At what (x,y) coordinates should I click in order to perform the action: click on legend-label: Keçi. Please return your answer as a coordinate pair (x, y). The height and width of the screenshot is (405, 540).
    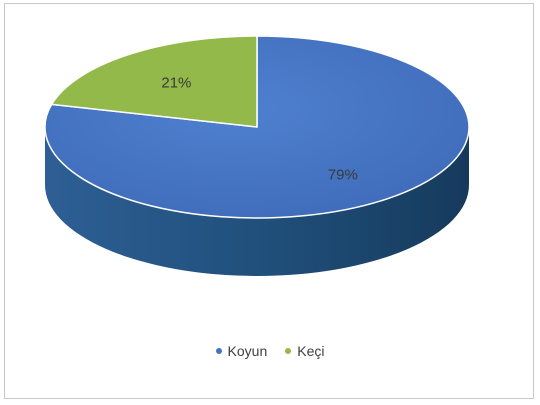
    Looking at the image, I should click on (311, 351).